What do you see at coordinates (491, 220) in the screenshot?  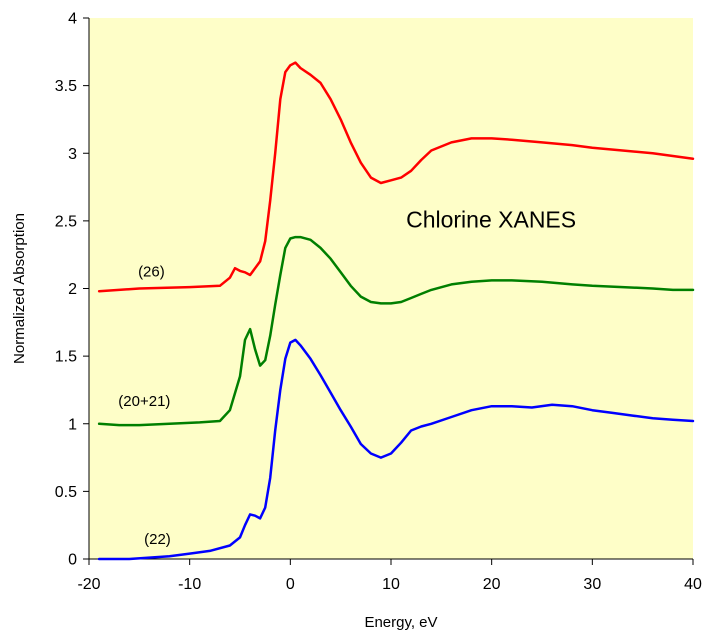 I see `chlorine-xanes-annotation: Chlorine XANES` at bounding box center [491, 220].